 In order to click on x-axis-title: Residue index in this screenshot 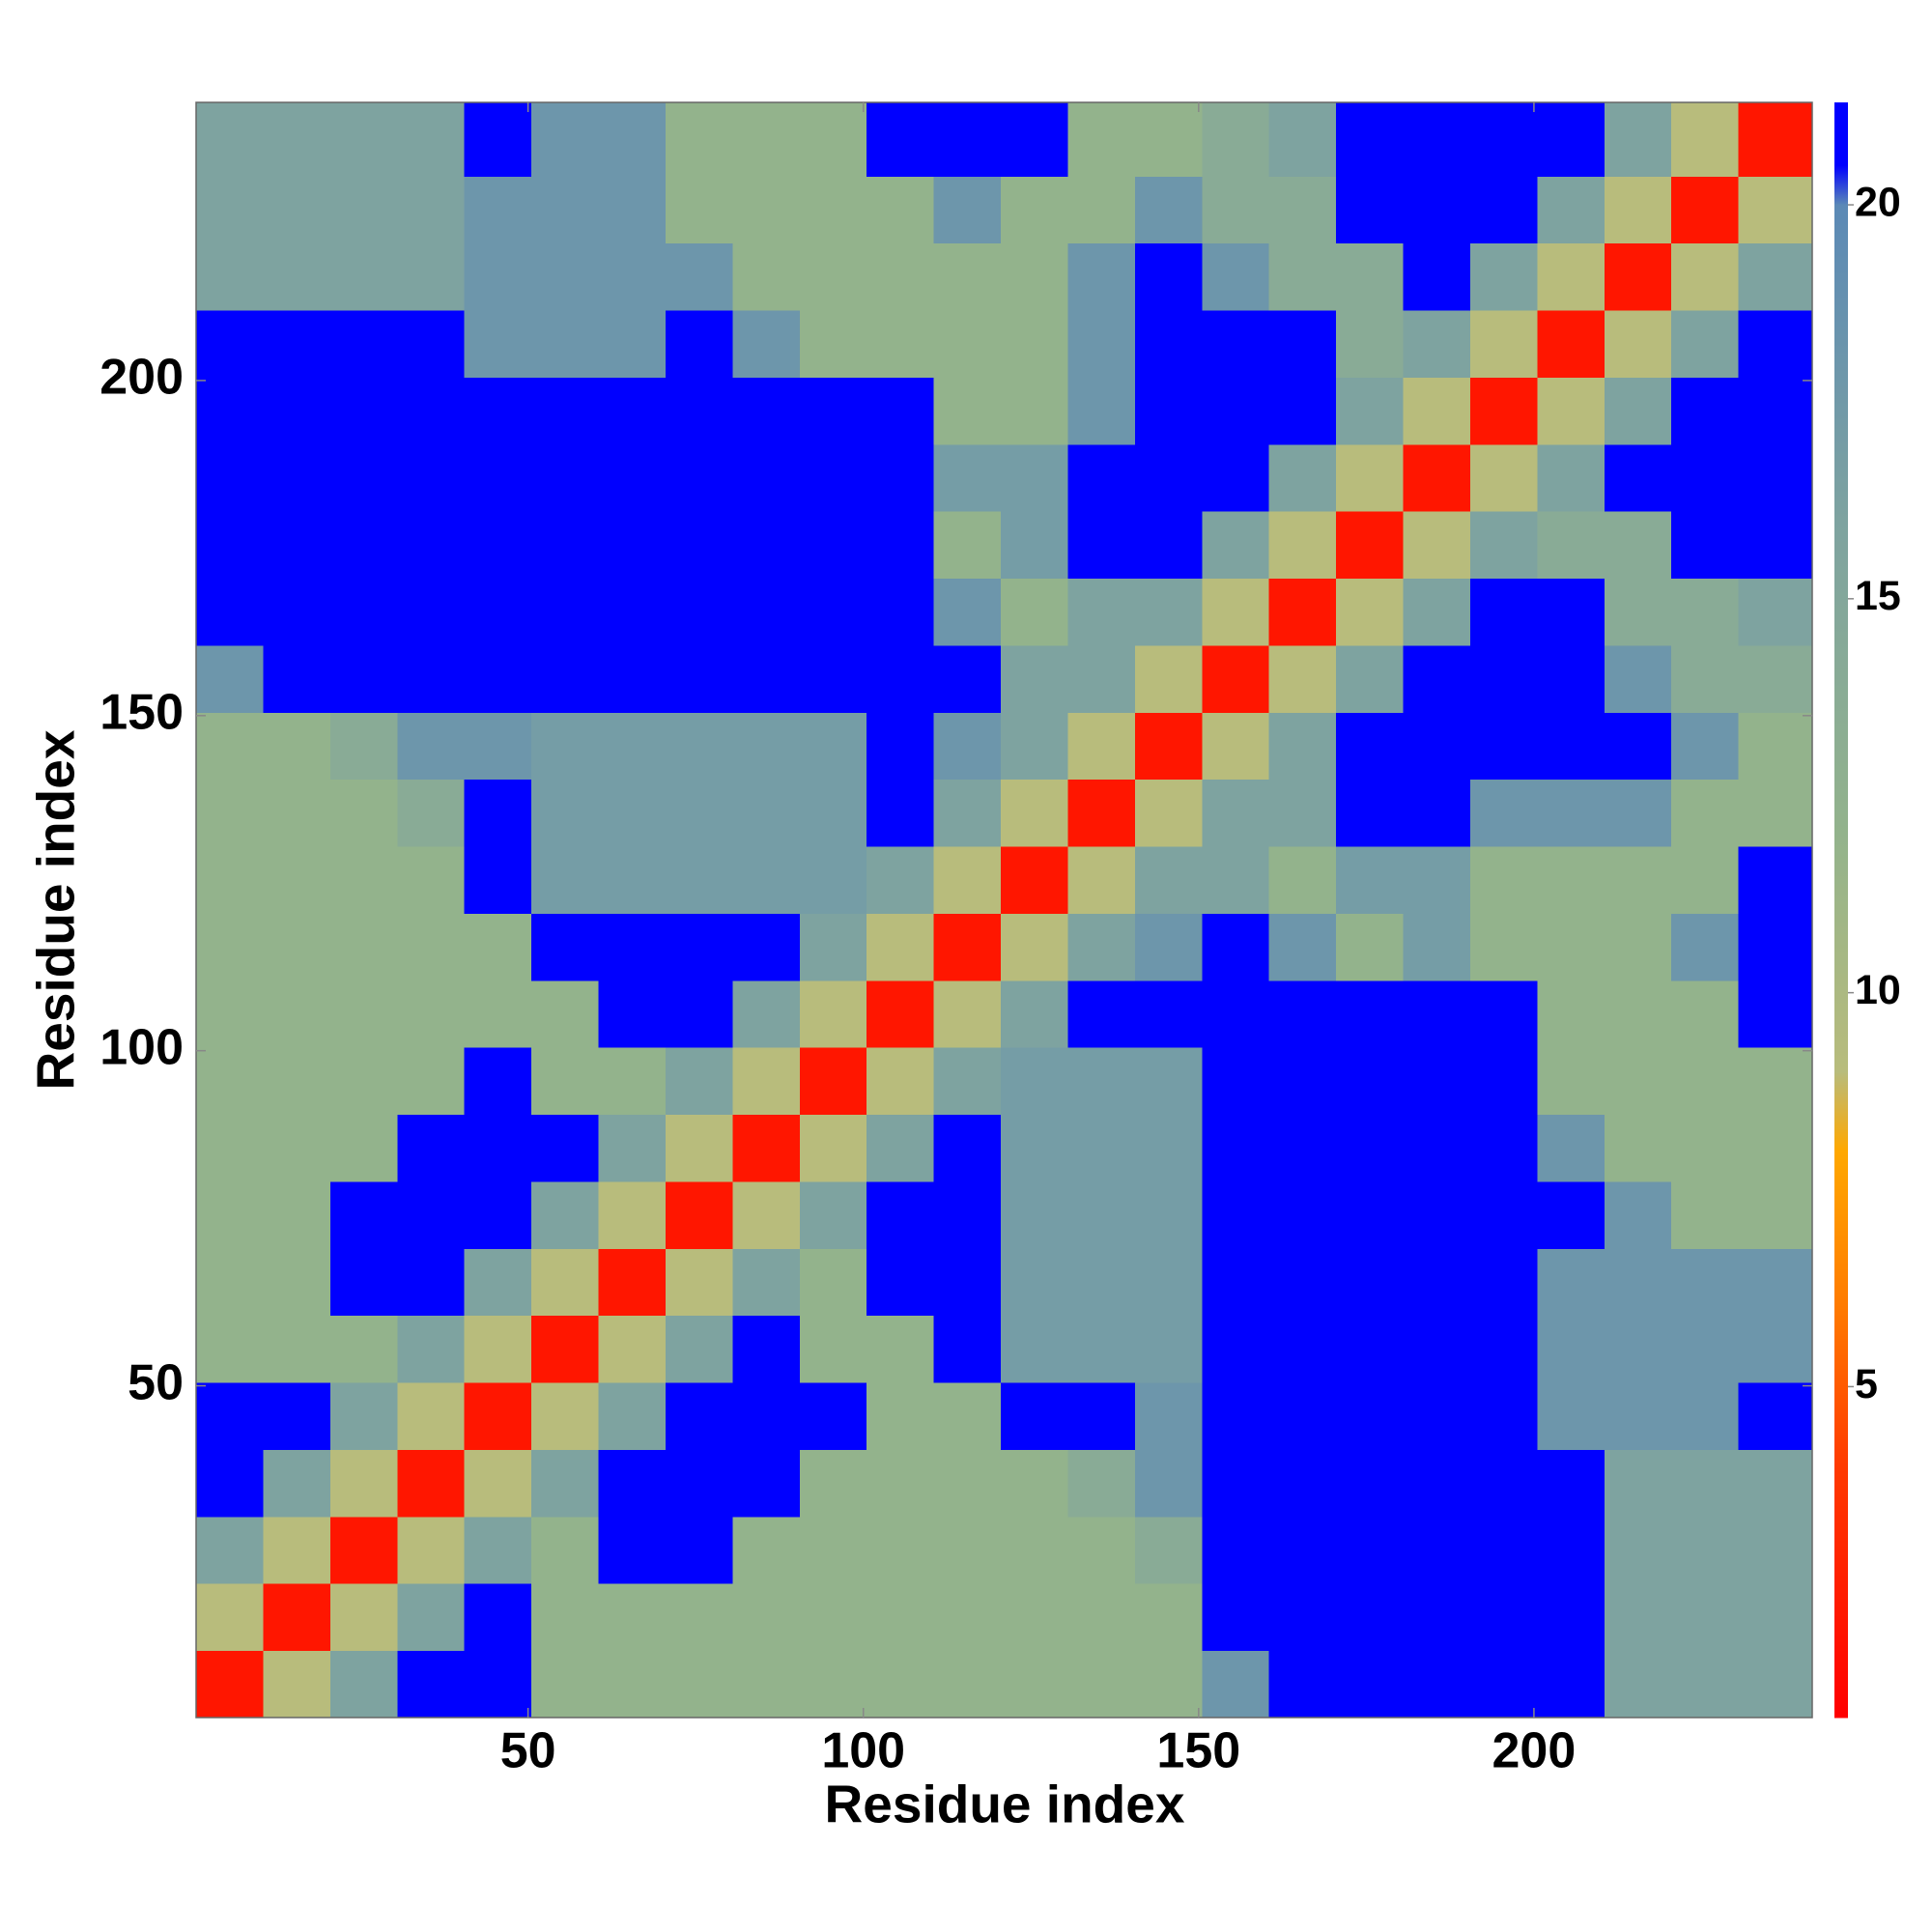, I will do `click(1005, 1804)`.